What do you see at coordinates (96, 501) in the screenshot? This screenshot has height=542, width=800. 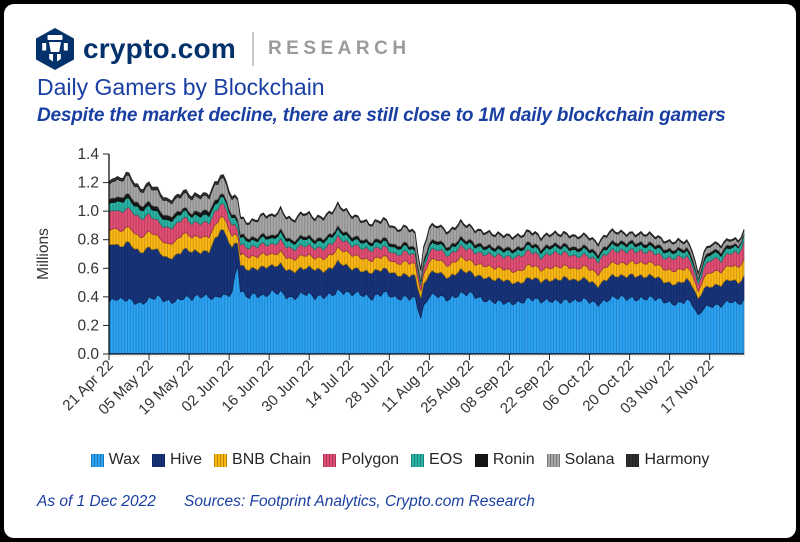 I see `as-of-date: As of 1 Dec 2022` at bounding box center [96, 501].